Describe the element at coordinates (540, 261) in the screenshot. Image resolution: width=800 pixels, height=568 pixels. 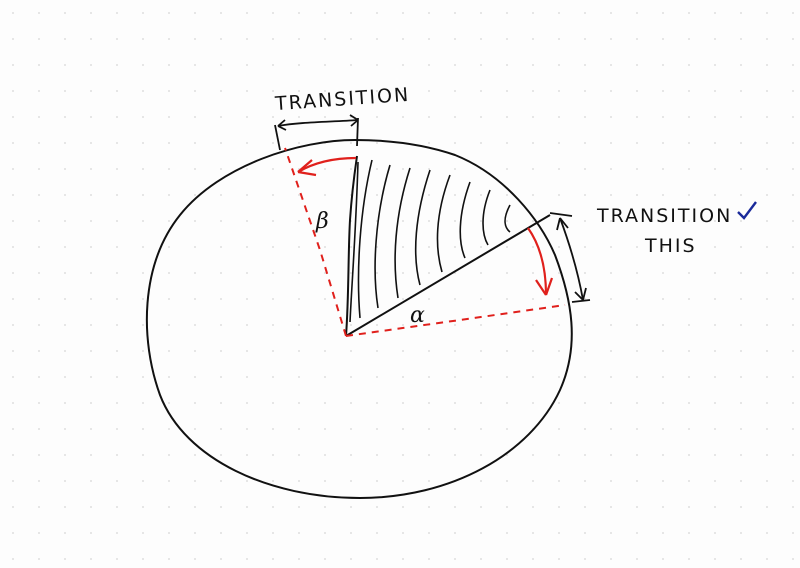
I see `red-arrow-right` at that location.